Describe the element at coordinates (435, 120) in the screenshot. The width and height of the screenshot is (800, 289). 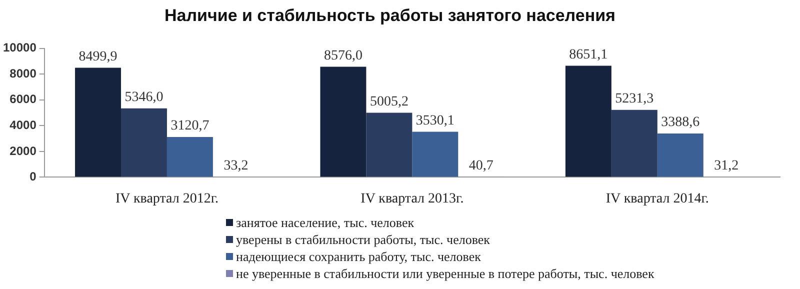
I see `data-label: 3530,1` at that location.